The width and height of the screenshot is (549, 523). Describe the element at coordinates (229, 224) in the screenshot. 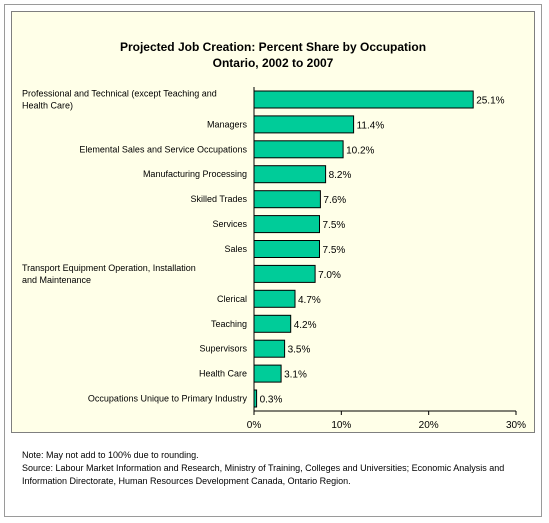

I see `category-label: Services` at that location.